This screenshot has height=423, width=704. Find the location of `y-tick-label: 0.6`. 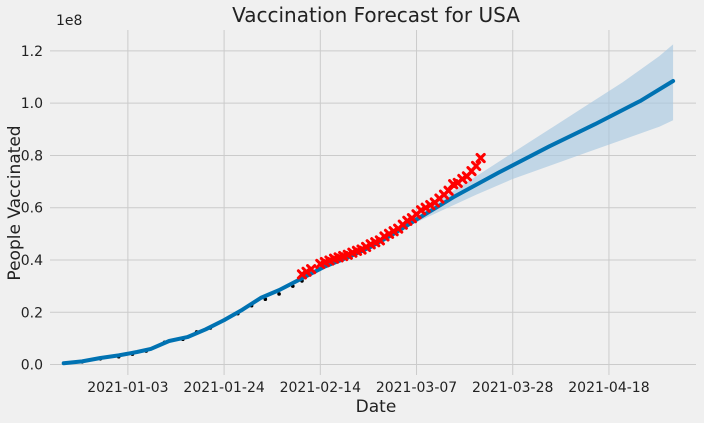

y-tick-label: 0.6 is located at coordinates (32, 209).